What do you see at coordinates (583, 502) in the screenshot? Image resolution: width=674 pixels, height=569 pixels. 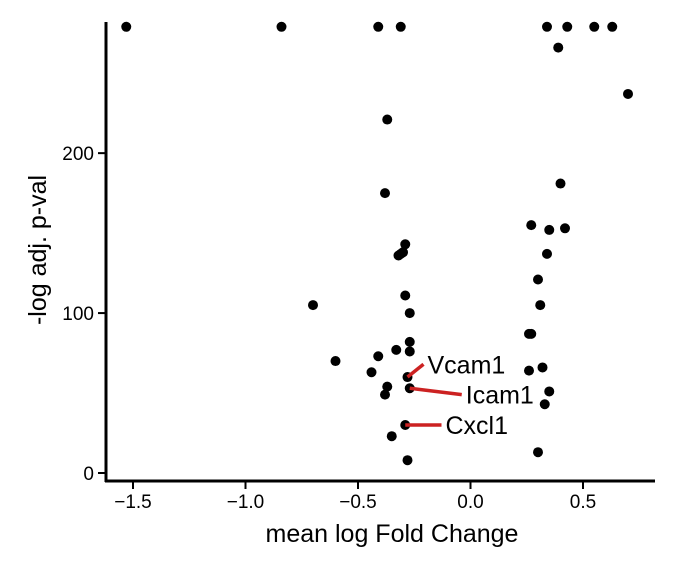 I see `x-tick-label: 0.5` at bounding box center [583, 502].